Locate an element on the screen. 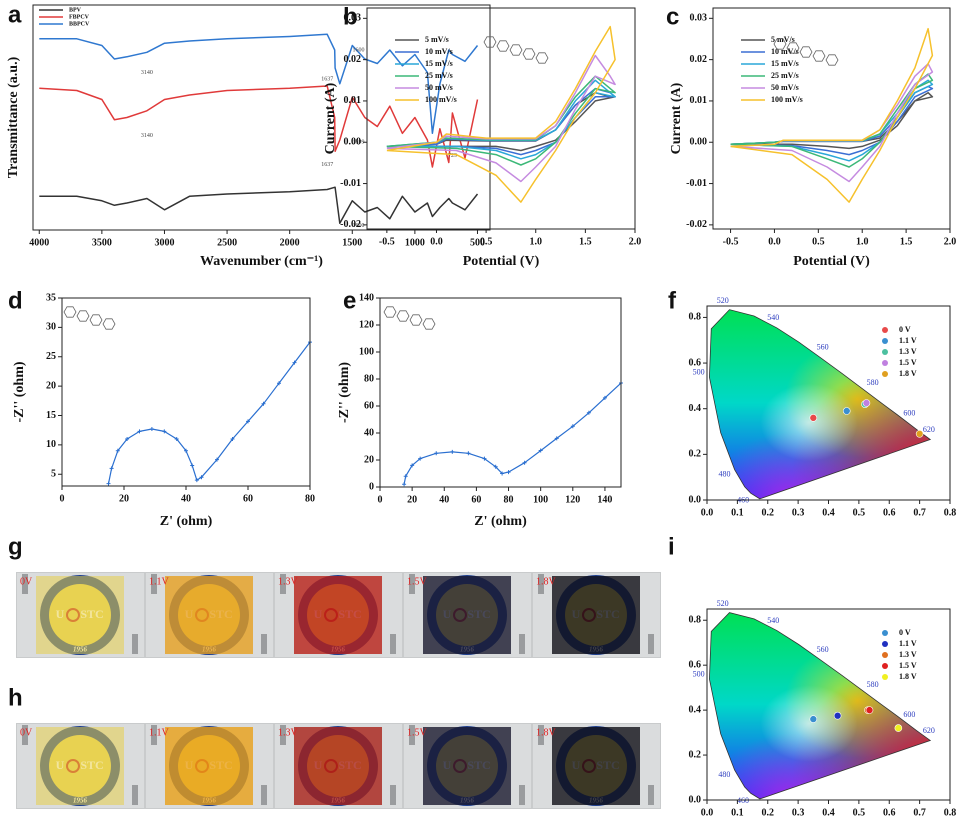 The width and height of the screenshot is (963, 823). panel-label: i is located at coordinates (671, 546).